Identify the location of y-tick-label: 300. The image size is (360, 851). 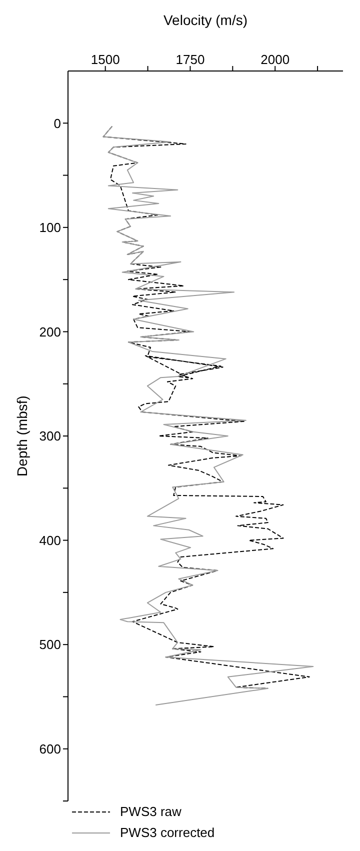
(50, 436).